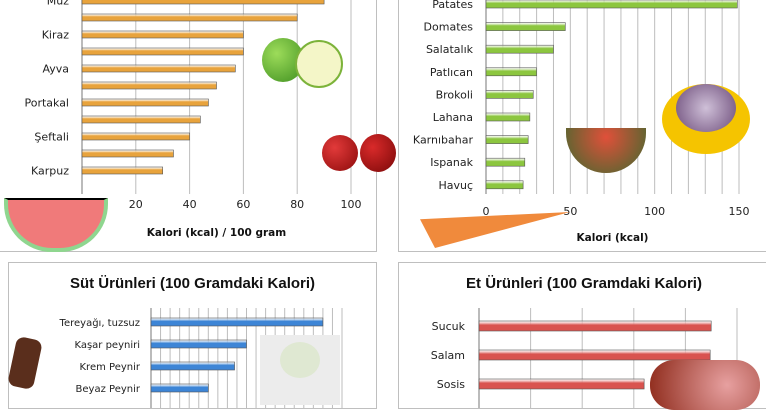 This screenshot has width=766, height=410. I want to click on category-label: Lahana, so click(453, 117).